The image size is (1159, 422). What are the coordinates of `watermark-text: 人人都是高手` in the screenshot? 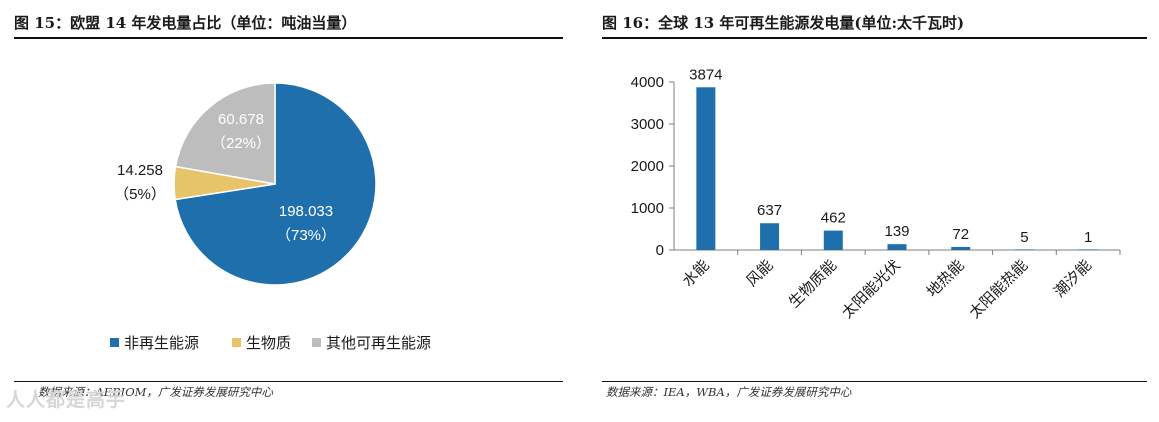 It's located at (66, 400).